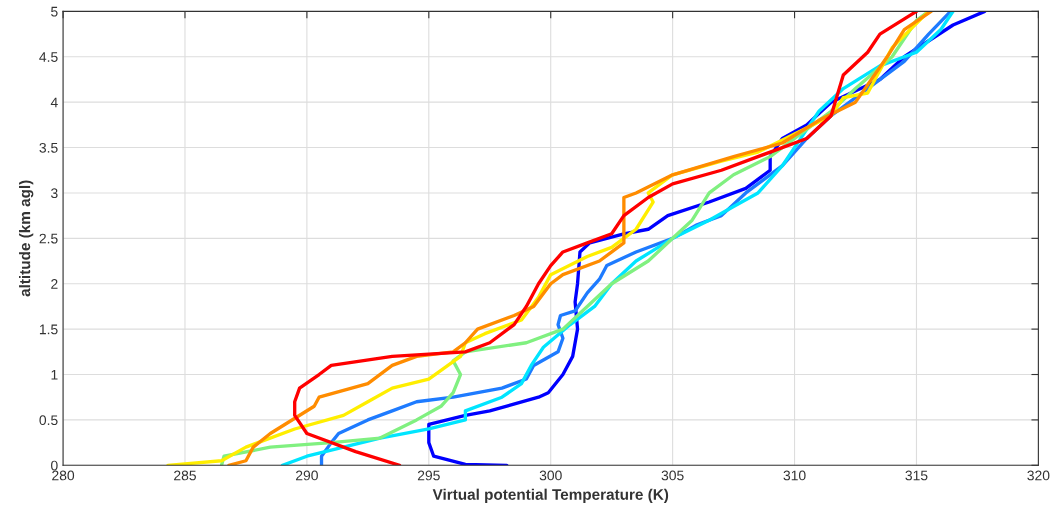  Describe the element at coordinates (63, 475) in the screenshot. I see `x-tick-label: 280` at that location.